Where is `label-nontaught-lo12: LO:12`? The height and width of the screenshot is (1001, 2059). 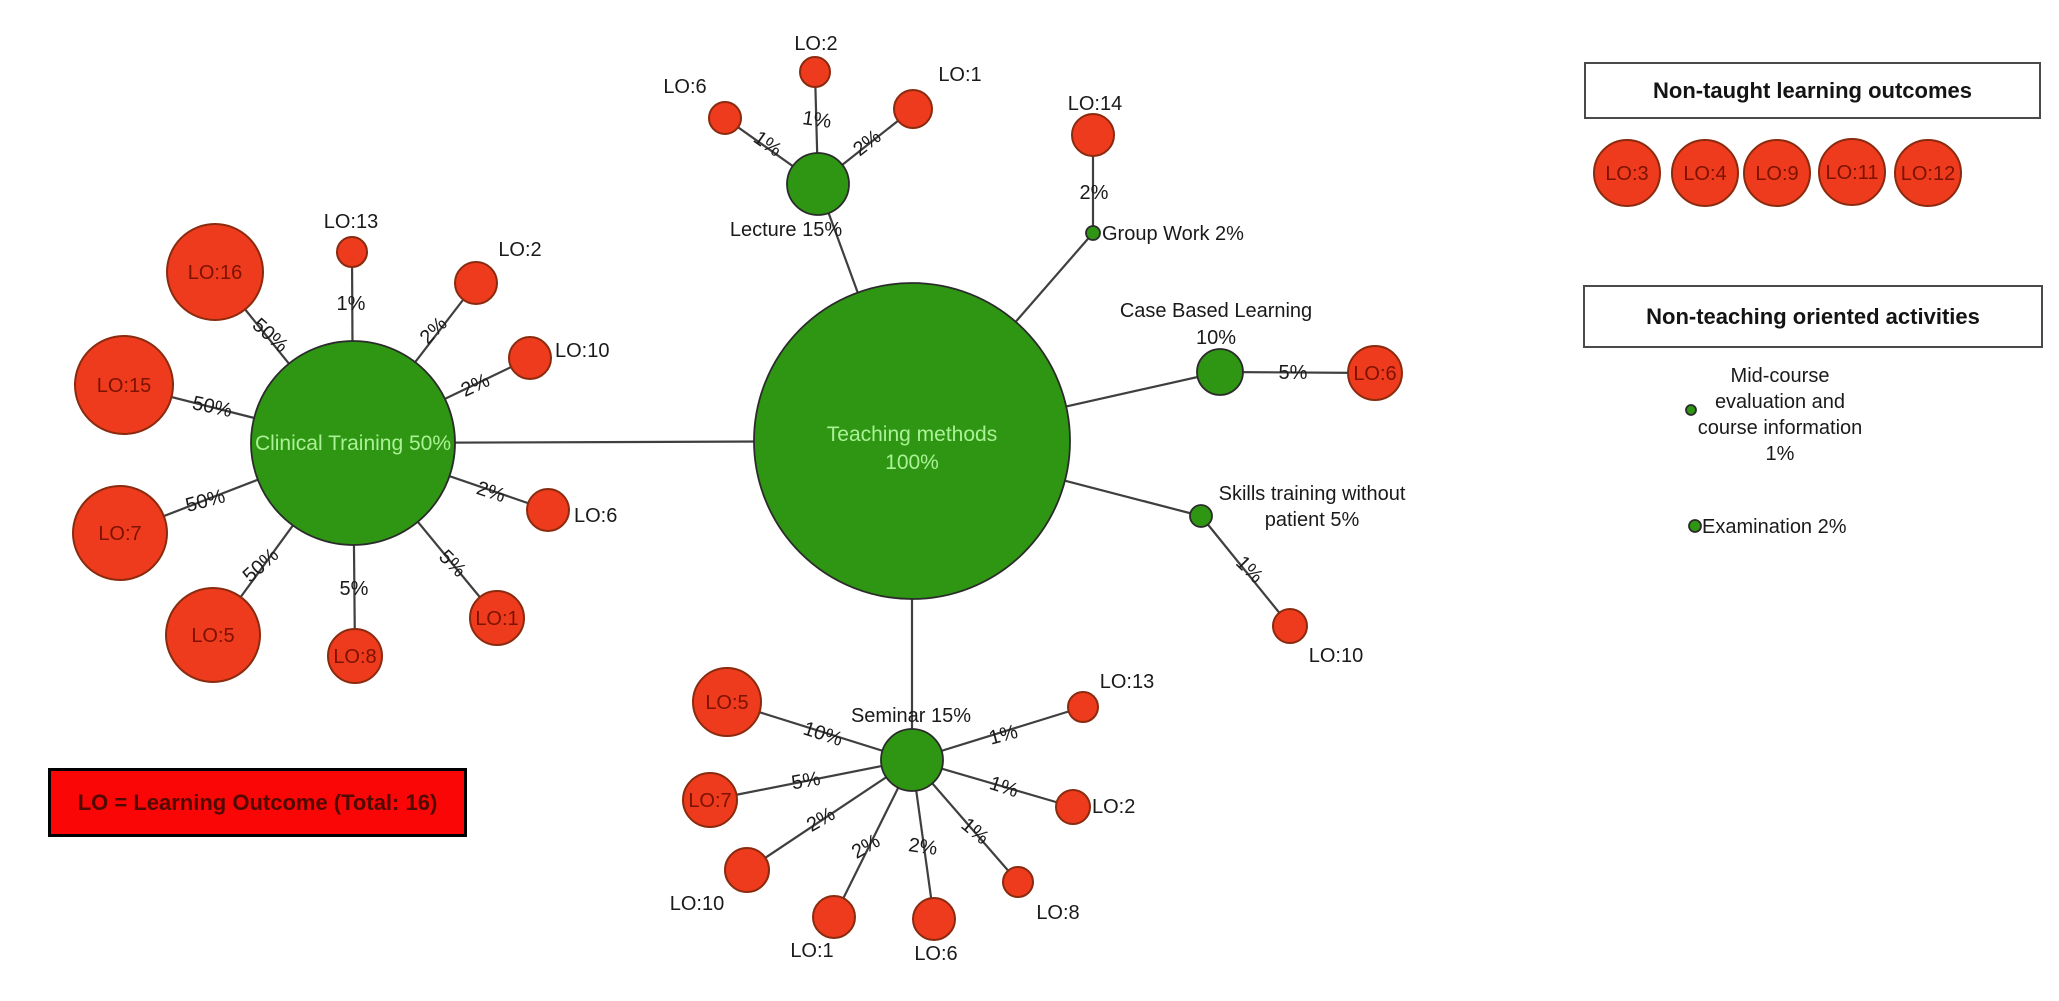 label-nontaught-lo12: LO:12 is located at coordinates (1928, 174).